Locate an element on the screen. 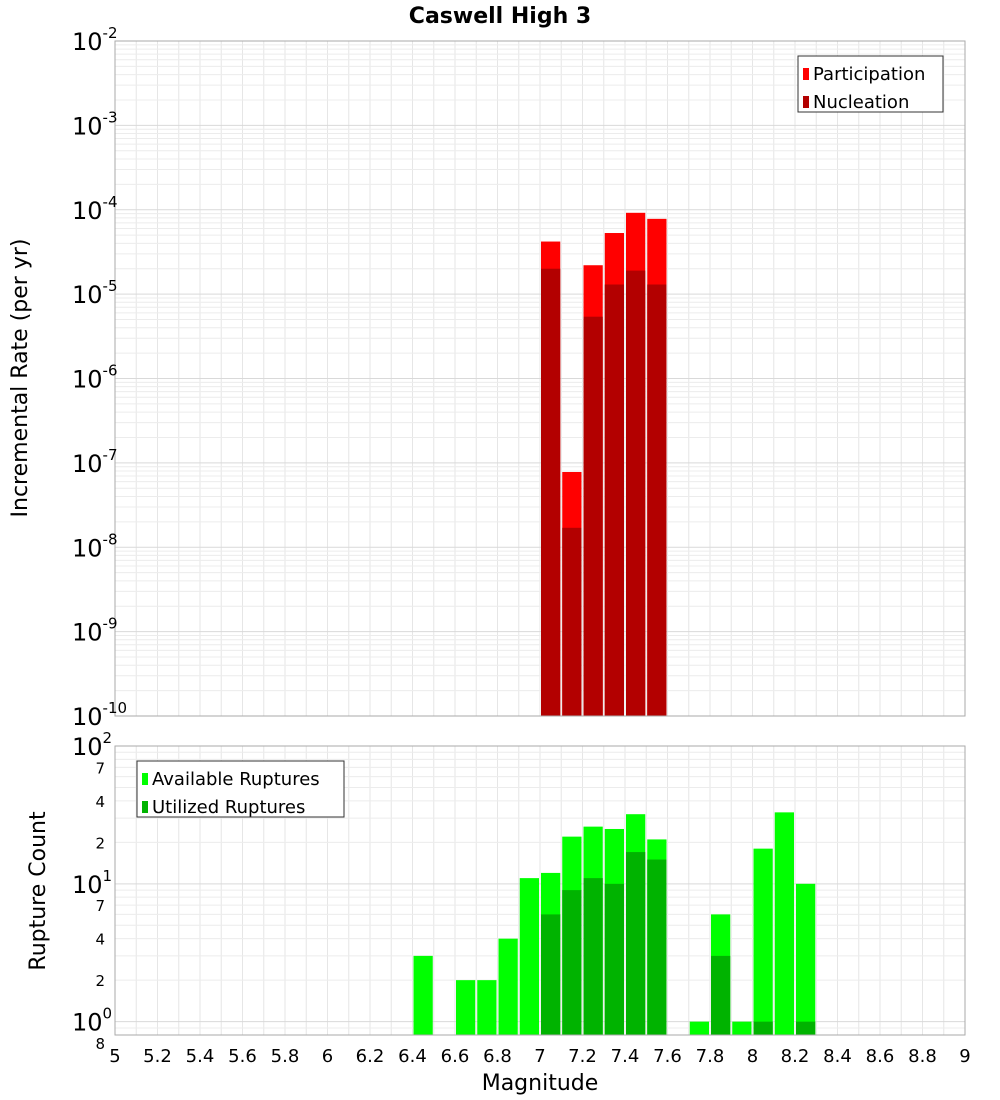 The width and height of the screenshot is (1000, 1100). bottom-y-axis-label: Rupture Count is located at coordinates (38, 891).